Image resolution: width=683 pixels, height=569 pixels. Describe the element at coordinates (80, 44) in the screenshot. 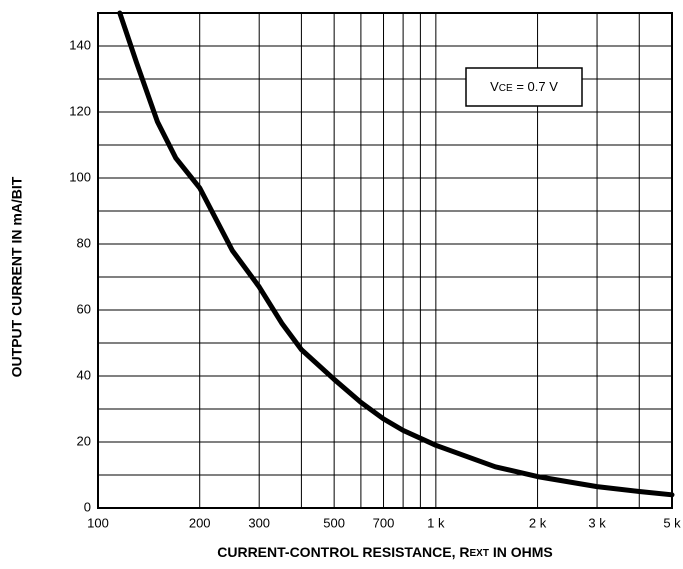

I see `y-tick-label: 140` at that location.